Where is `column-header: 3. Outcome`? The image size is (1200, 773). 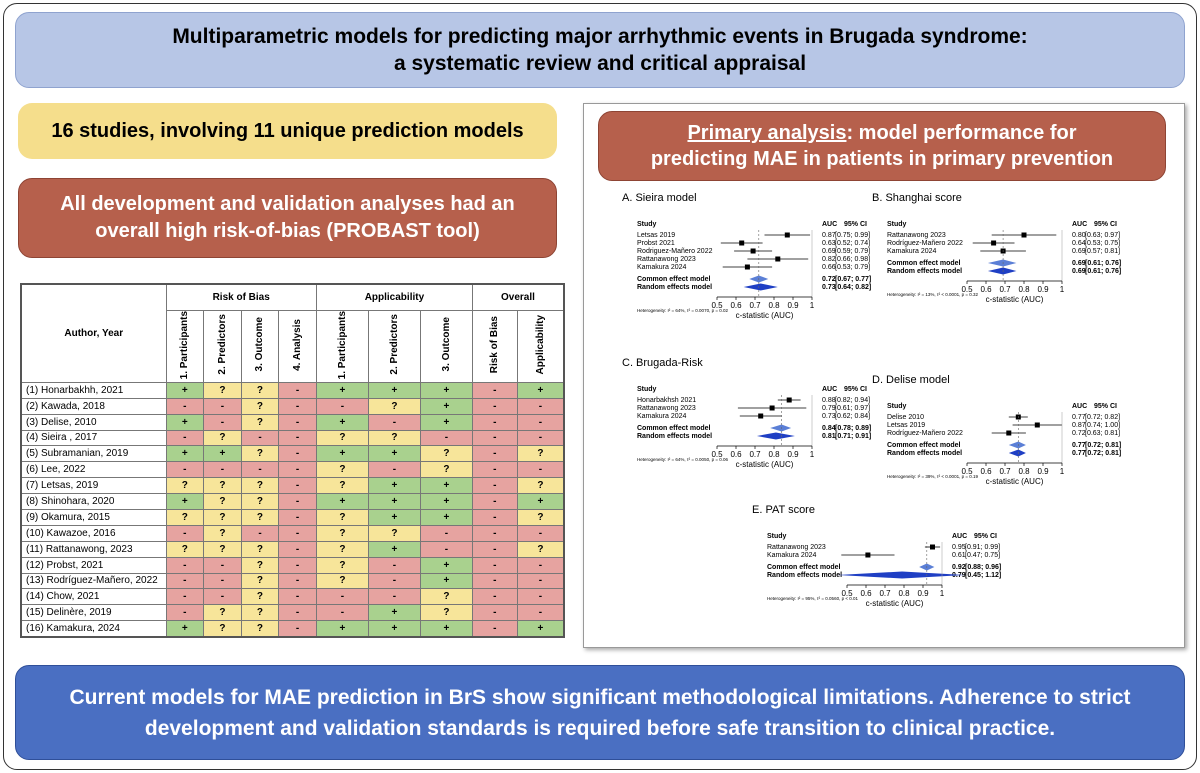
column-header: 3. Outcome is located at coordinates (260, 346).